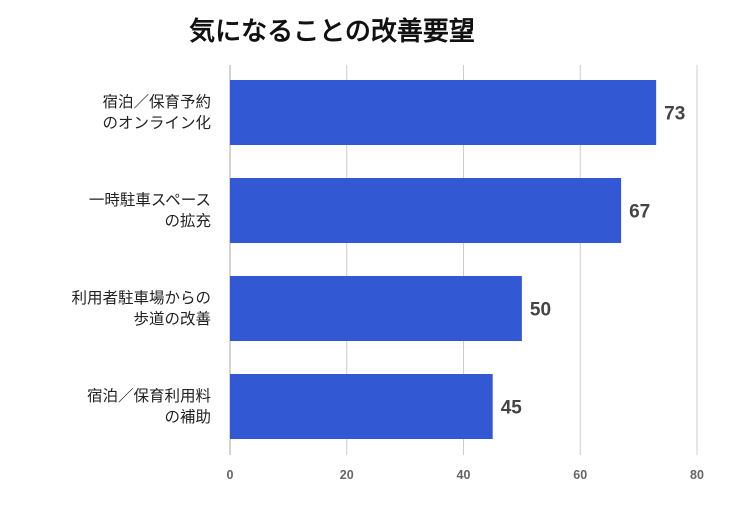 This screenshot has width=736, height=507. Describe the element at coordinates (347, 475) in the screenshot. I see `x-tick-label-20: 20` at that location.